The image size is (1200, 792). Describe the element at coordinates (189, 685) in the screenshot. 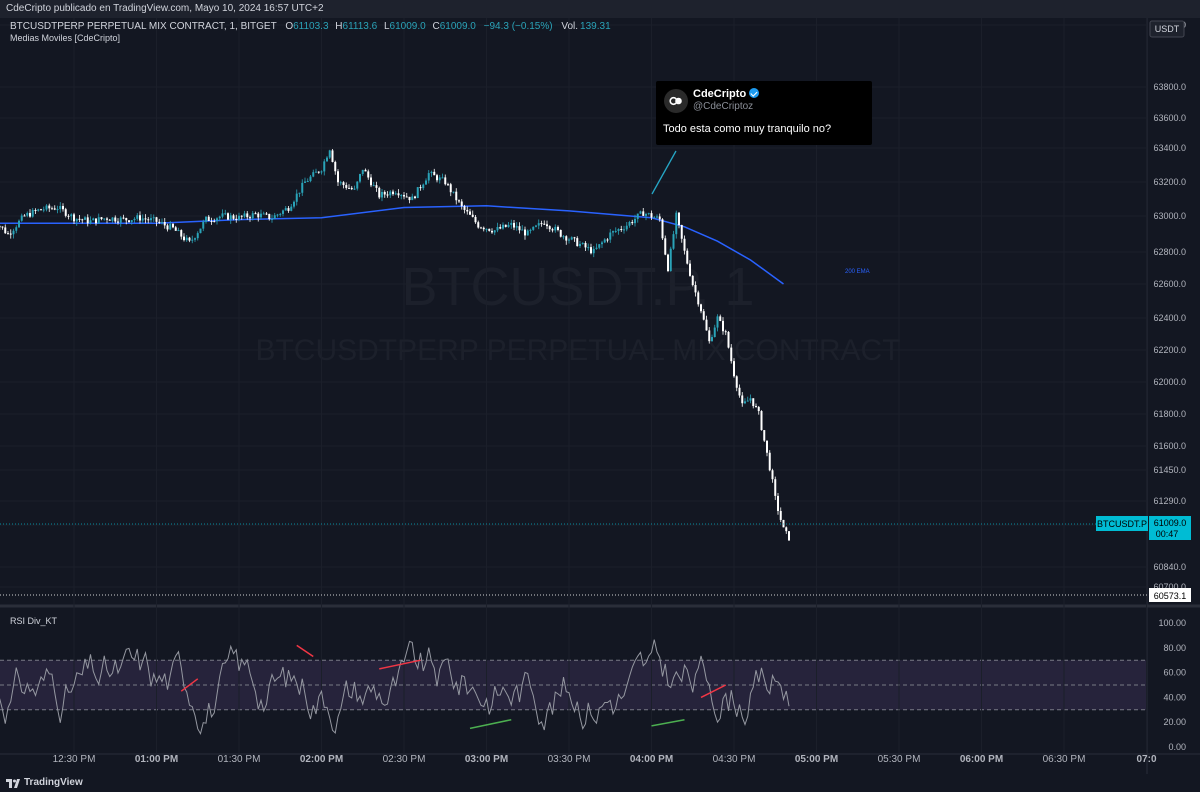

I see `bear-divergence-line` at that location.